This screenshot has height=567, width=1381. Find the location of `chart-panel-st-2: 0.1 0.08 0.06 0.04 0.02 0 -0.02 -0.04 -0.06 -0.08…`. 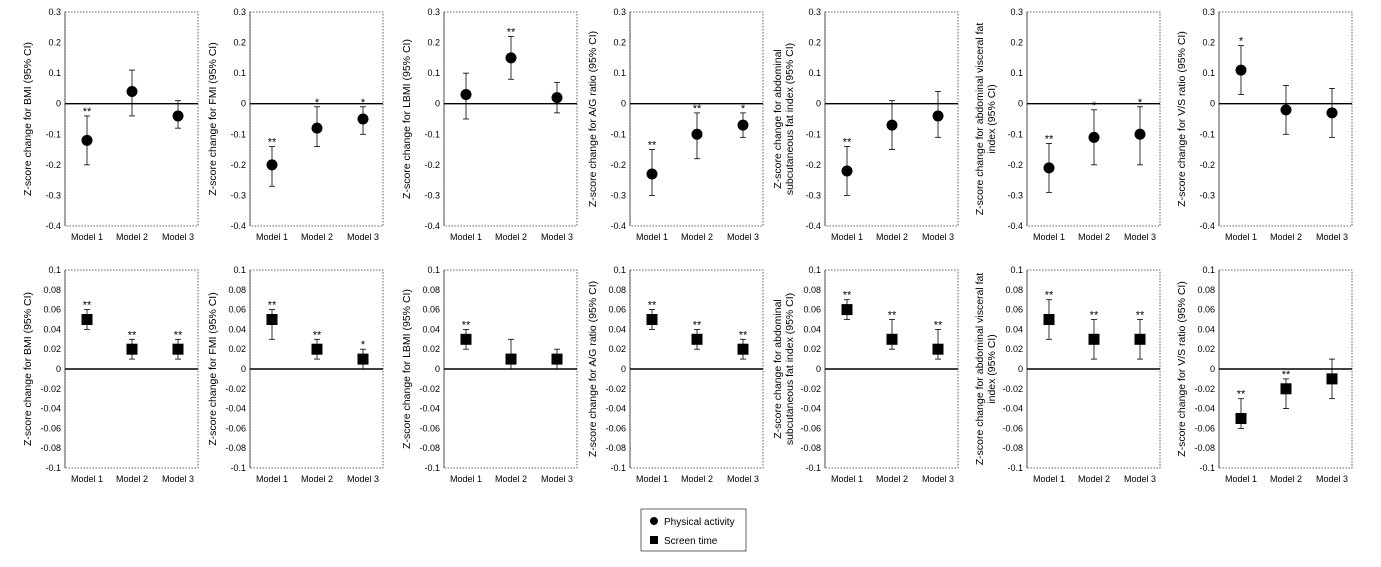

chart-panel-st-2: 0.1 0.08 0.06 0.04 0.02 0 -0.02 -0.04 -0.06 -0.08… is located at coordinates (295, 374).